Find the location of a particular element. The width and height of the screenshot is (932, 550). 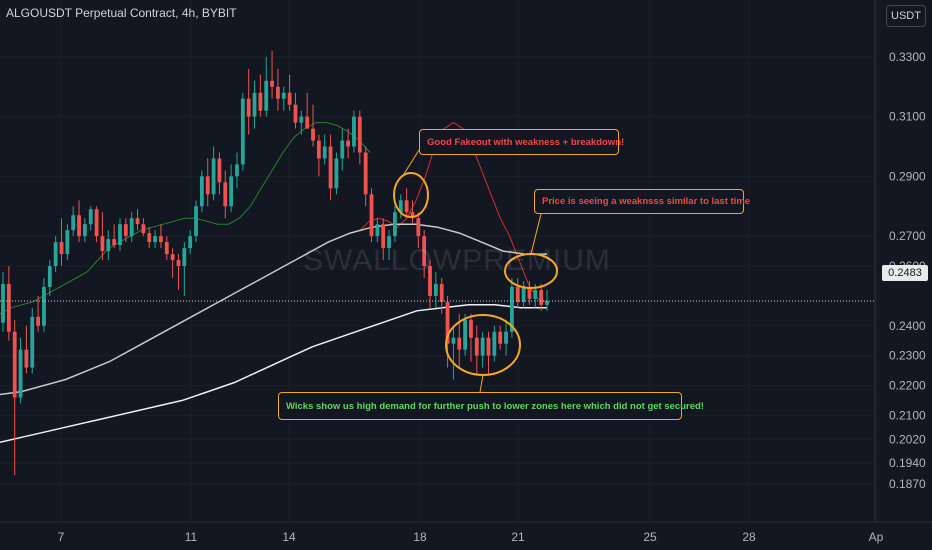

price-tick-label: 0.3300 is located at coordinates (907, 57).